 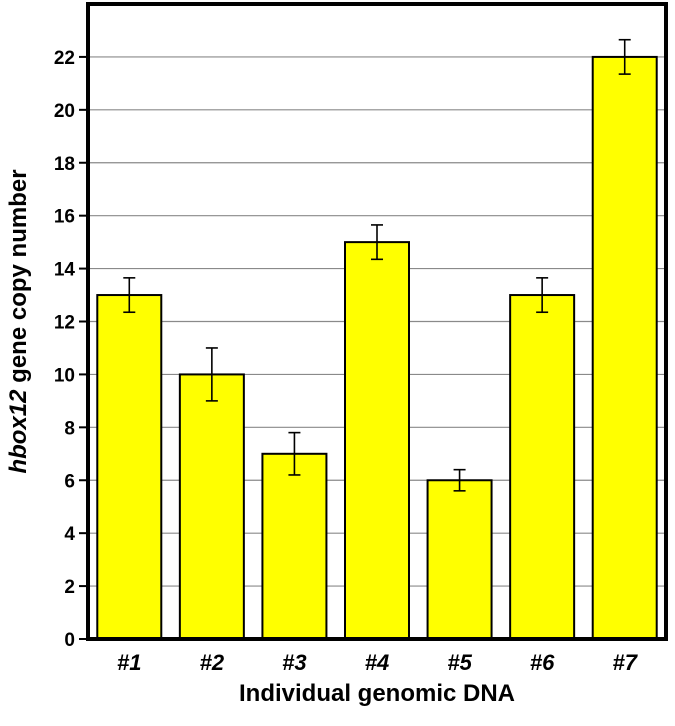 What do you see at coordinates (69, 428) in the screenshot?
I see `y-tick-label: 8` at bounding box center [69, 428].